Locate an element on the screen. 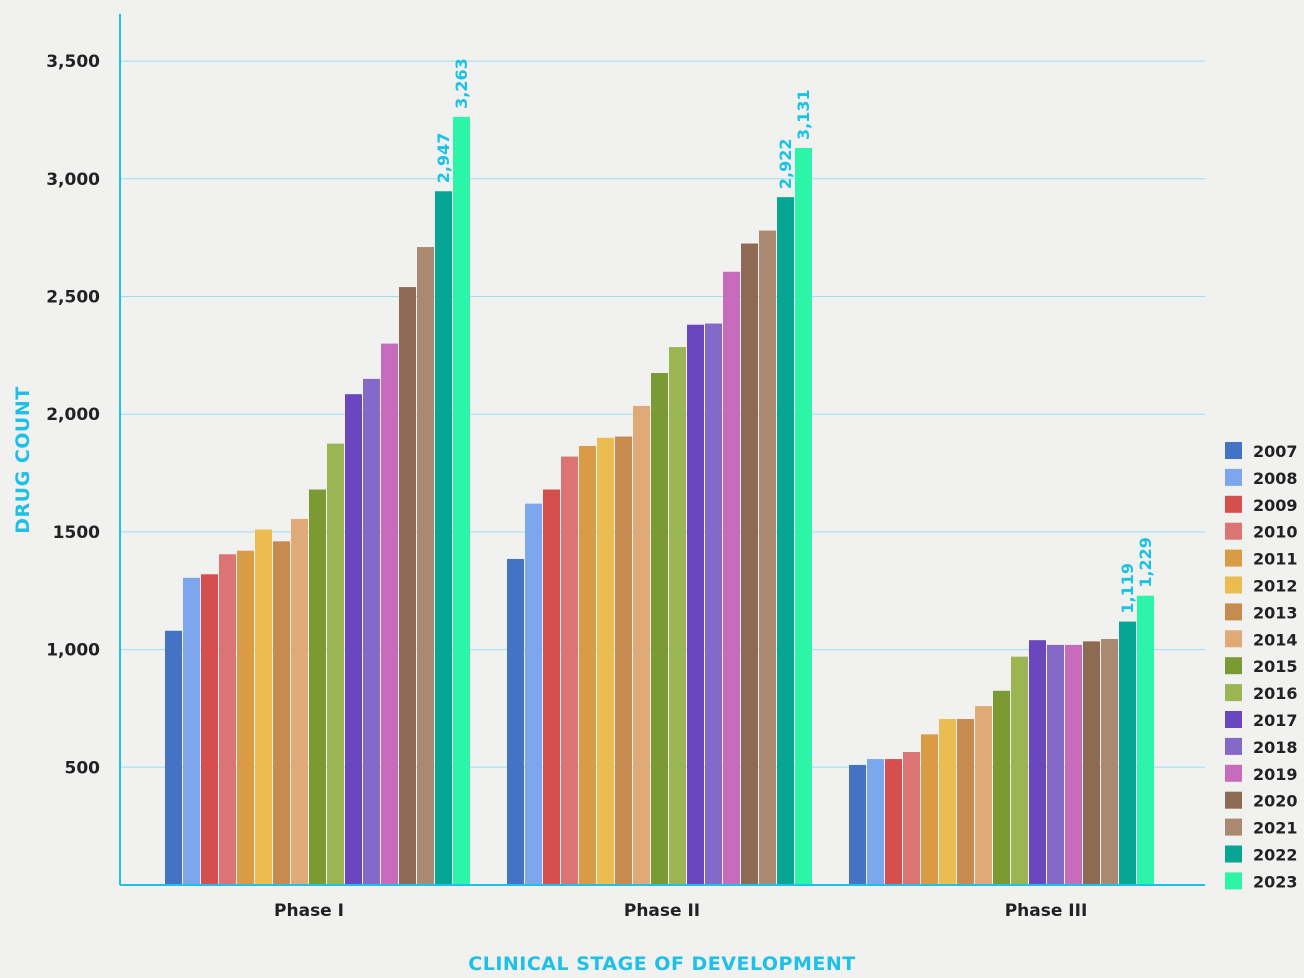 The width and height of the screenshot is (1304, 978). legend-item-2011: 2011 is located at coordinates (1261, 559).